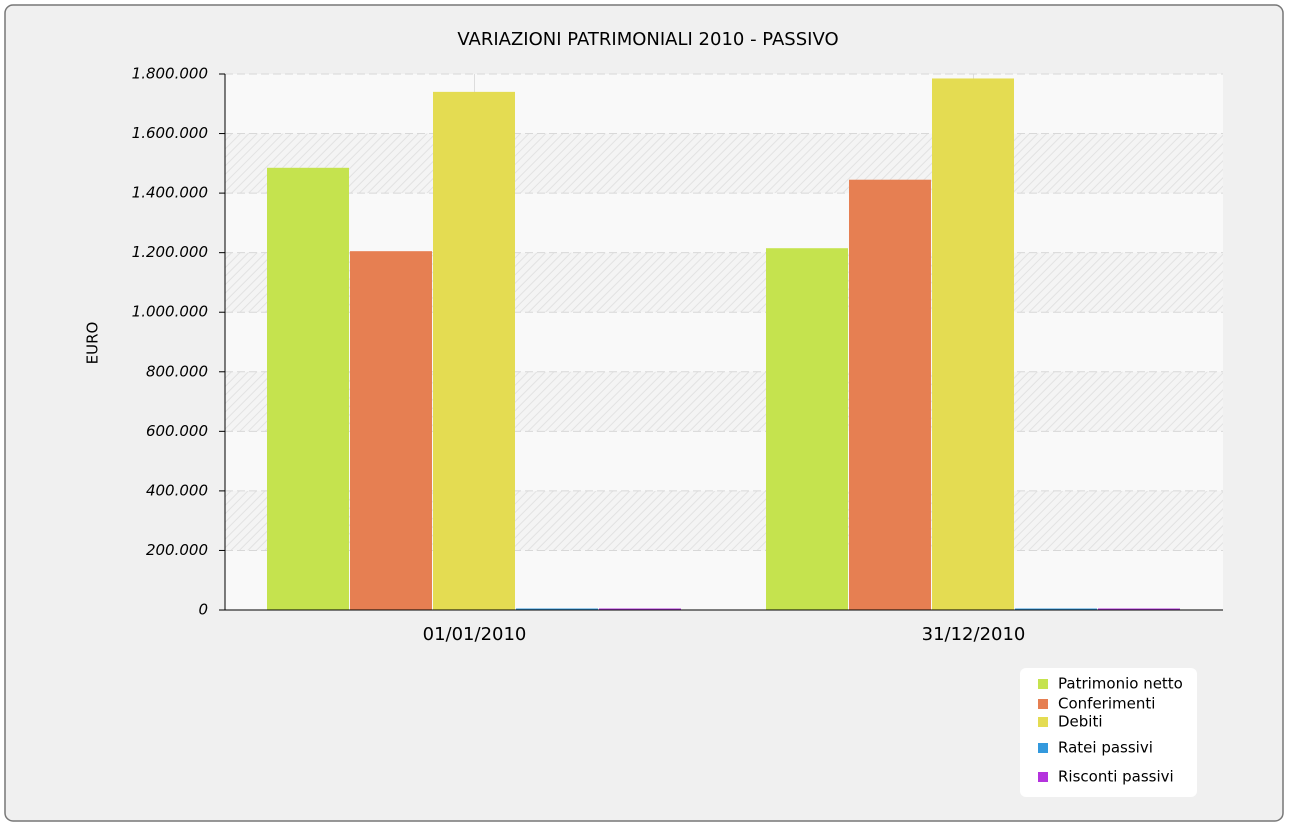  What do you see at coordinates (1108, 732) in the screenshot?
I see `legend-box` at bounding box center [1108, 732].